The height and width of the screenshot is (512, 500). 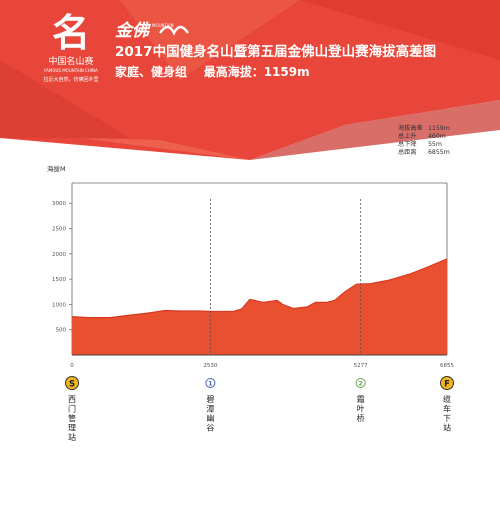 I want to click on y-tick-label: 1000, so click(x=59, y=305).